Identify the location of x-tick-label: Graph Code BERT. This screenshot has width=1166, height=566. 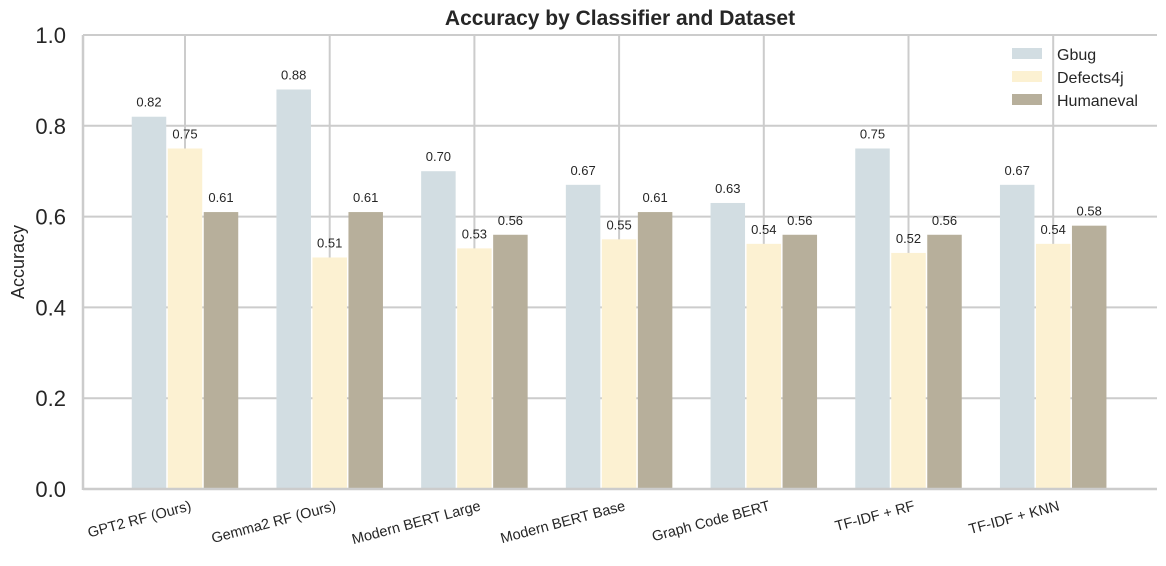
(711, 521).